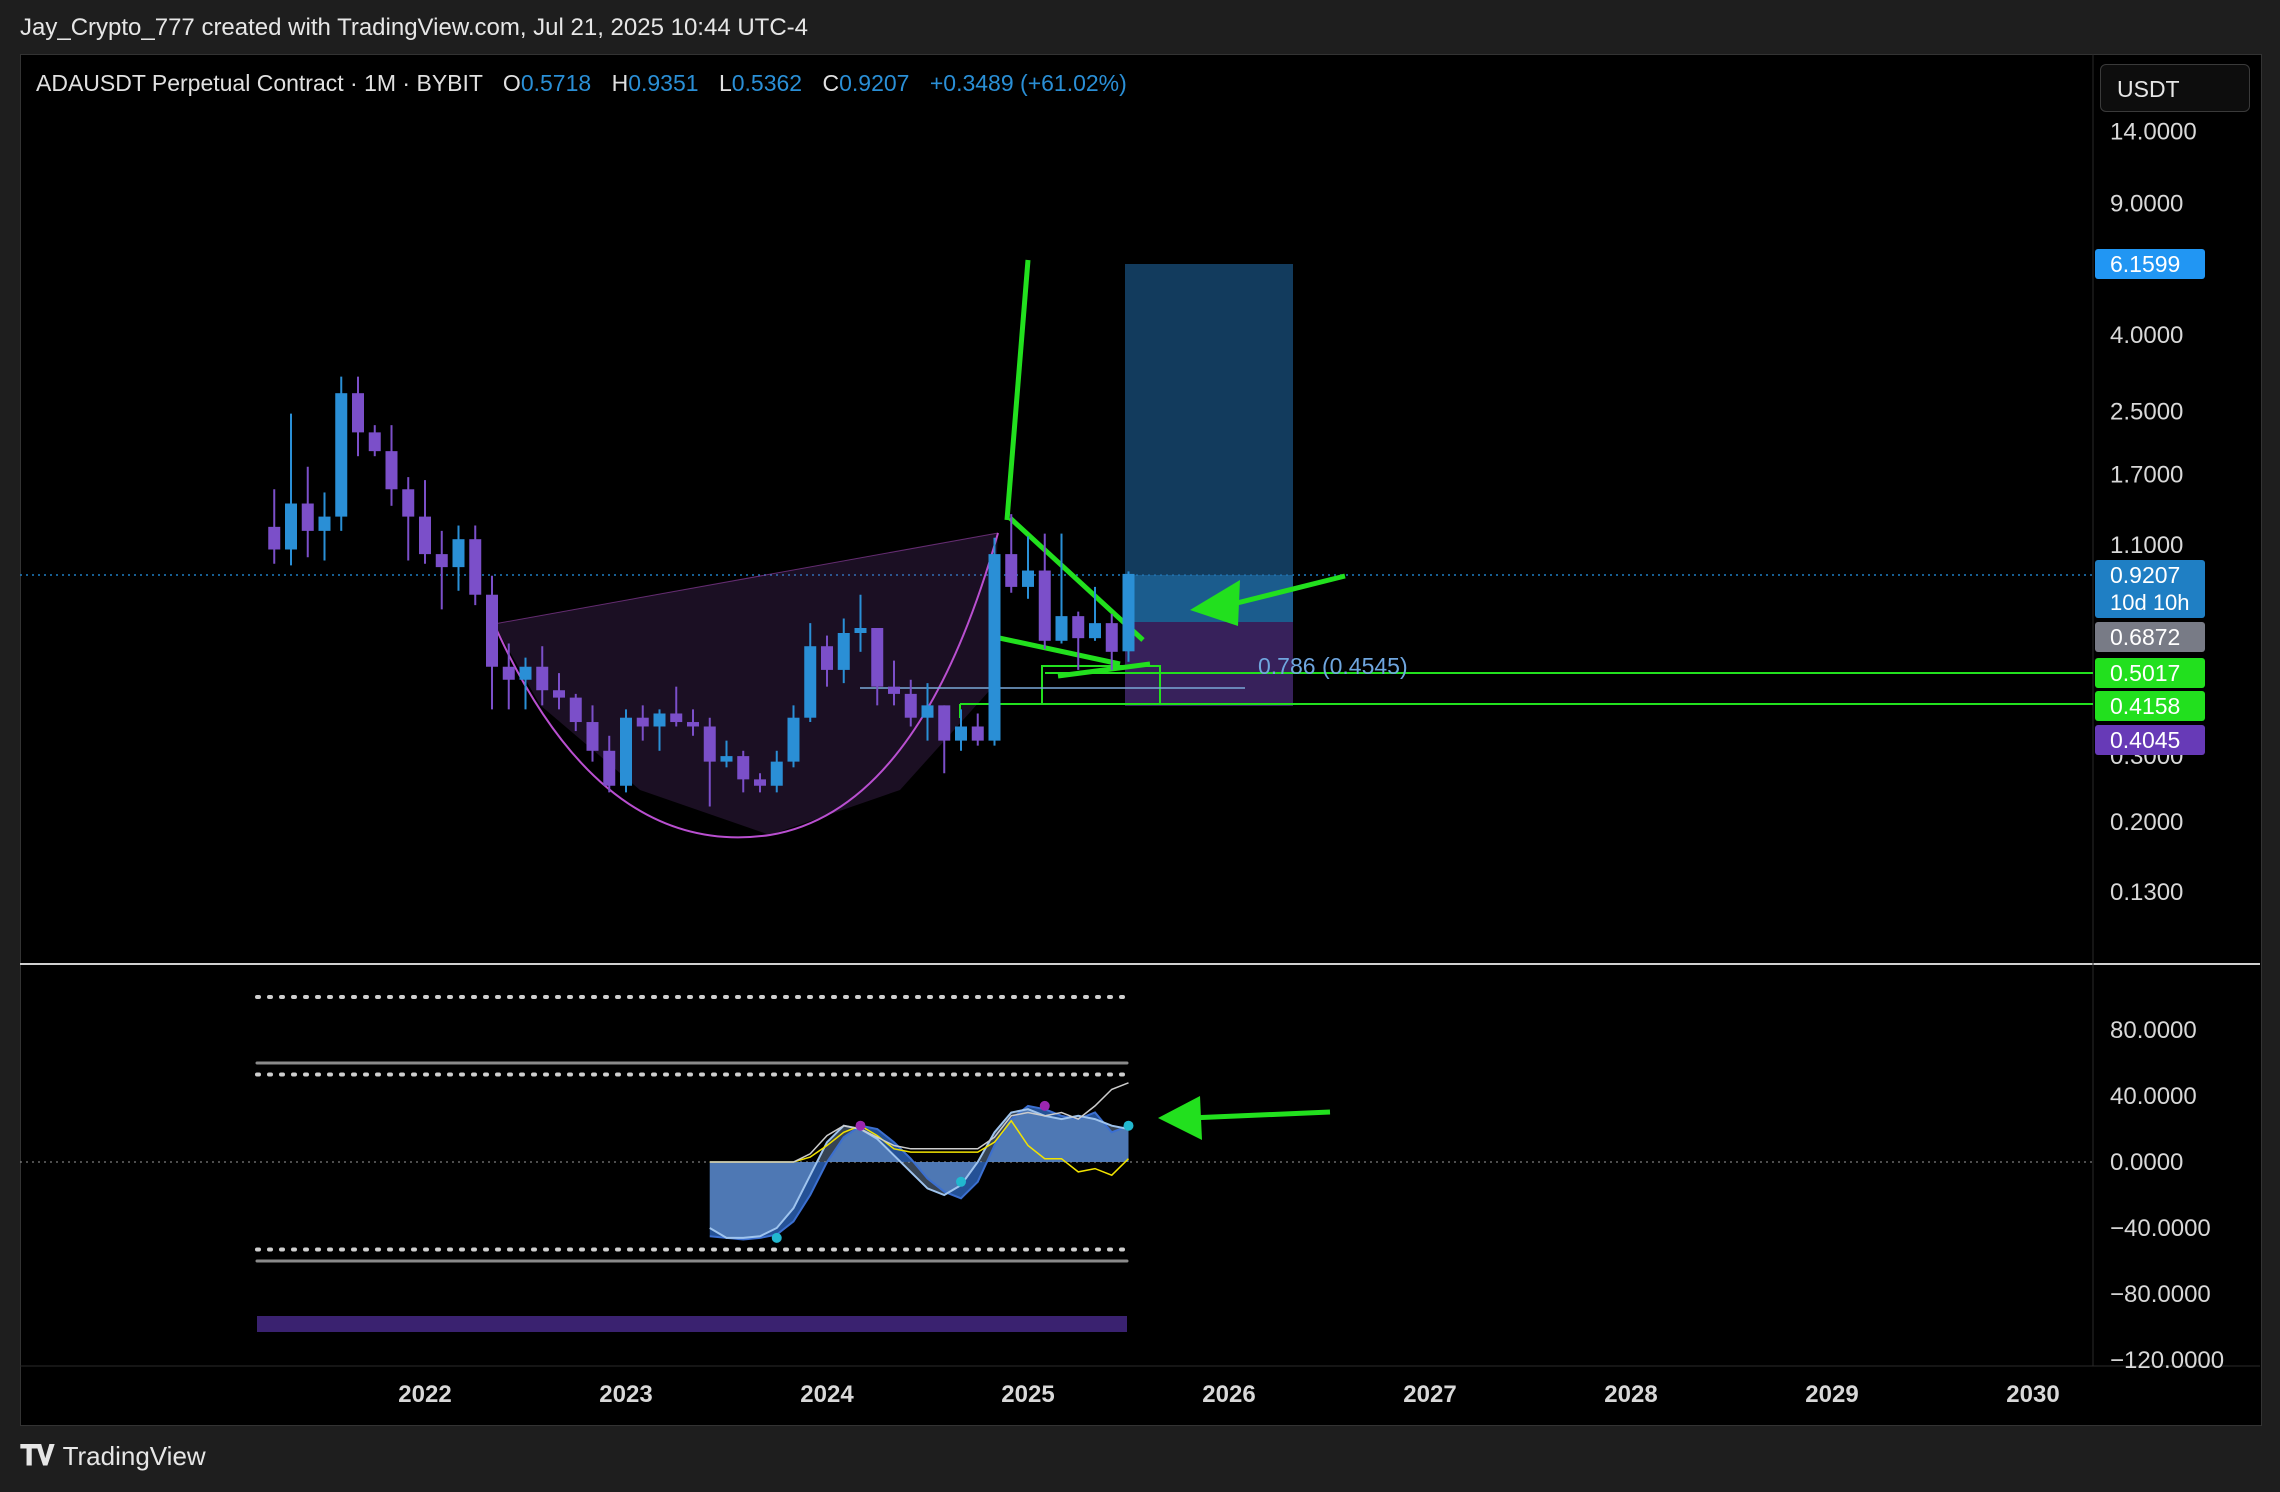  Describe the element at coordinates (2150, 602) in the screenshot. I see `price-tag-countdown: 10d 10h` at that location.